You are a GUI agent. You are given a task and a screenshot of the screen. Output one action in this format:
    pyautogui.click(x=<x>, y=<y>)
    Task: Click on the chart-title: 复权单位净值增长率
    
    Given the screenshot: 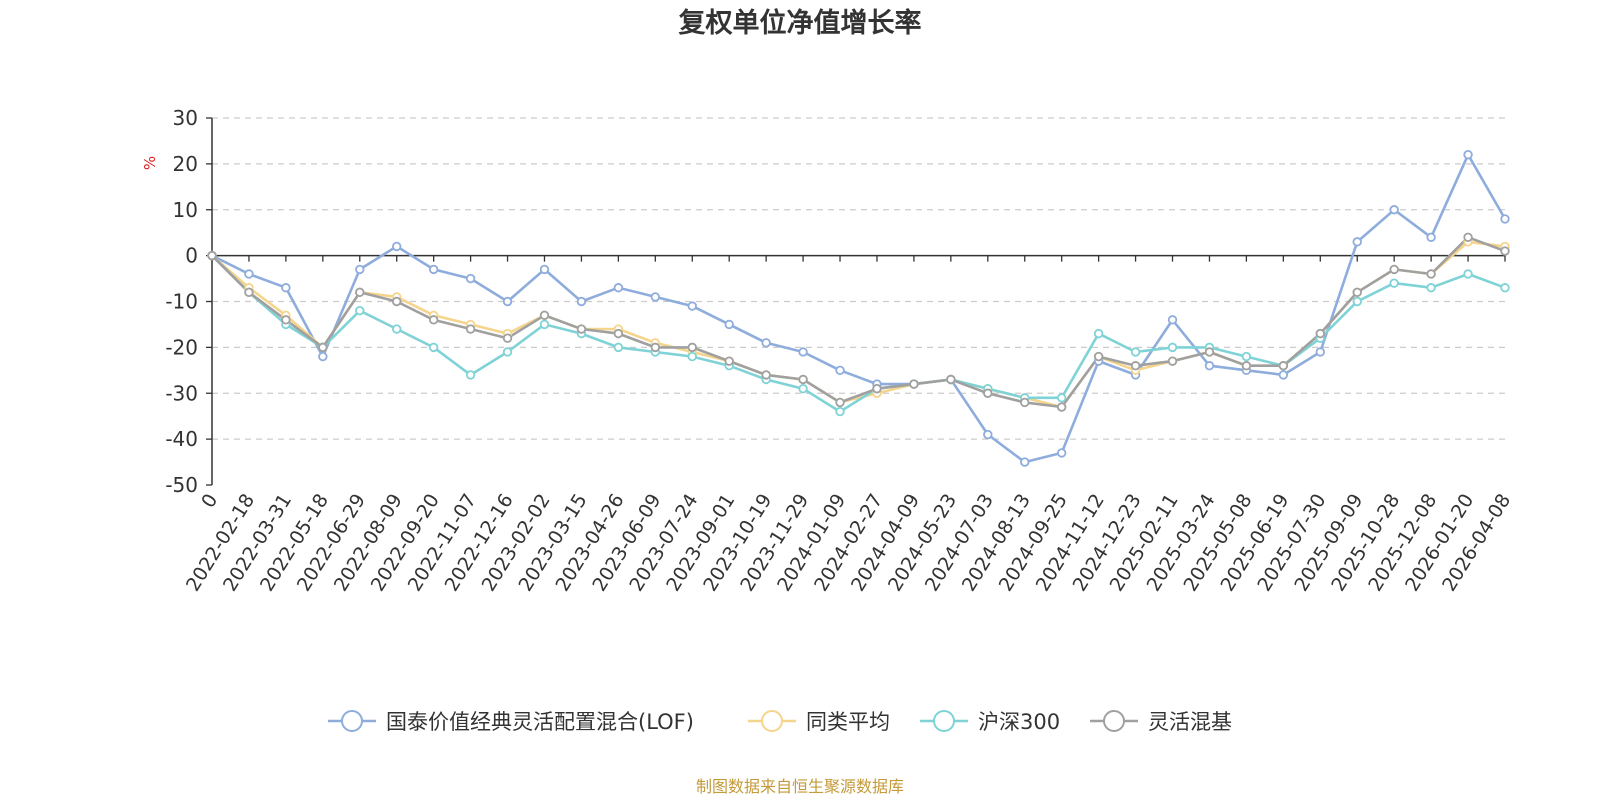 What is the action you would take?
    pyautogui.click(x=800, y=23)
    